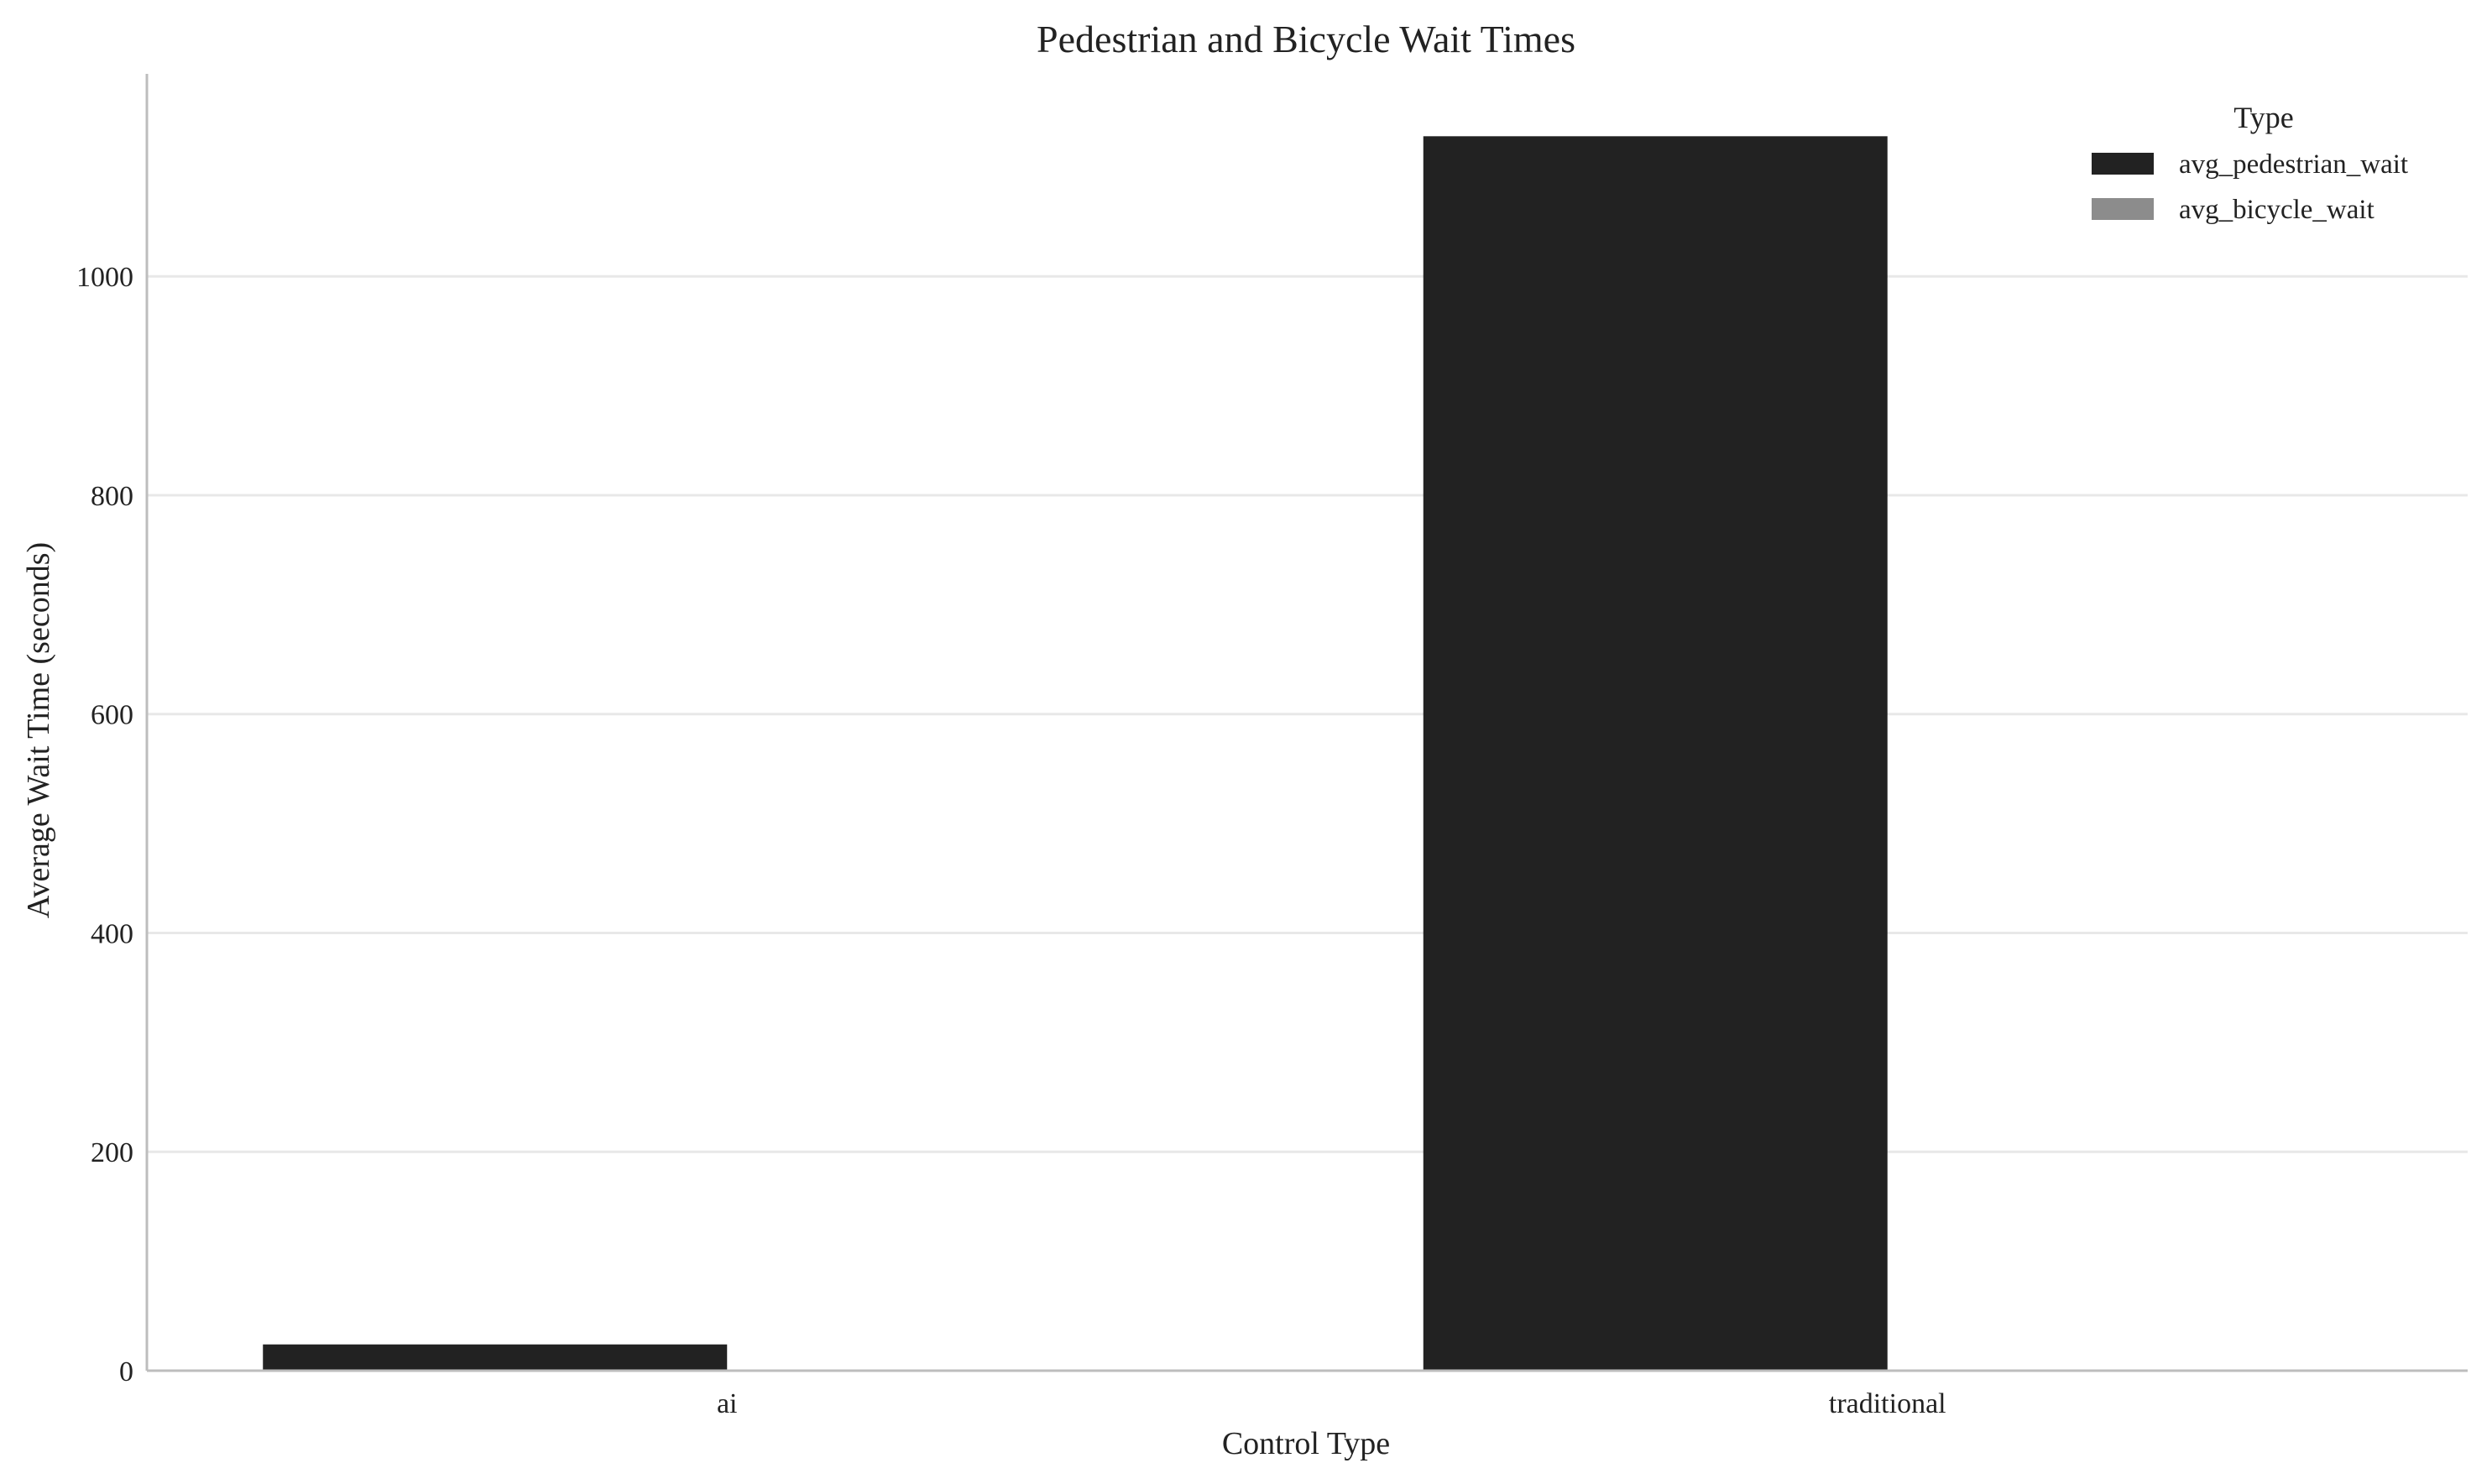 The image size is (2492, 1484). What do you see at coordinates (112, 715) in the screenshot?
I see `y-tick-label: 600` at bounding box center [112, 715].